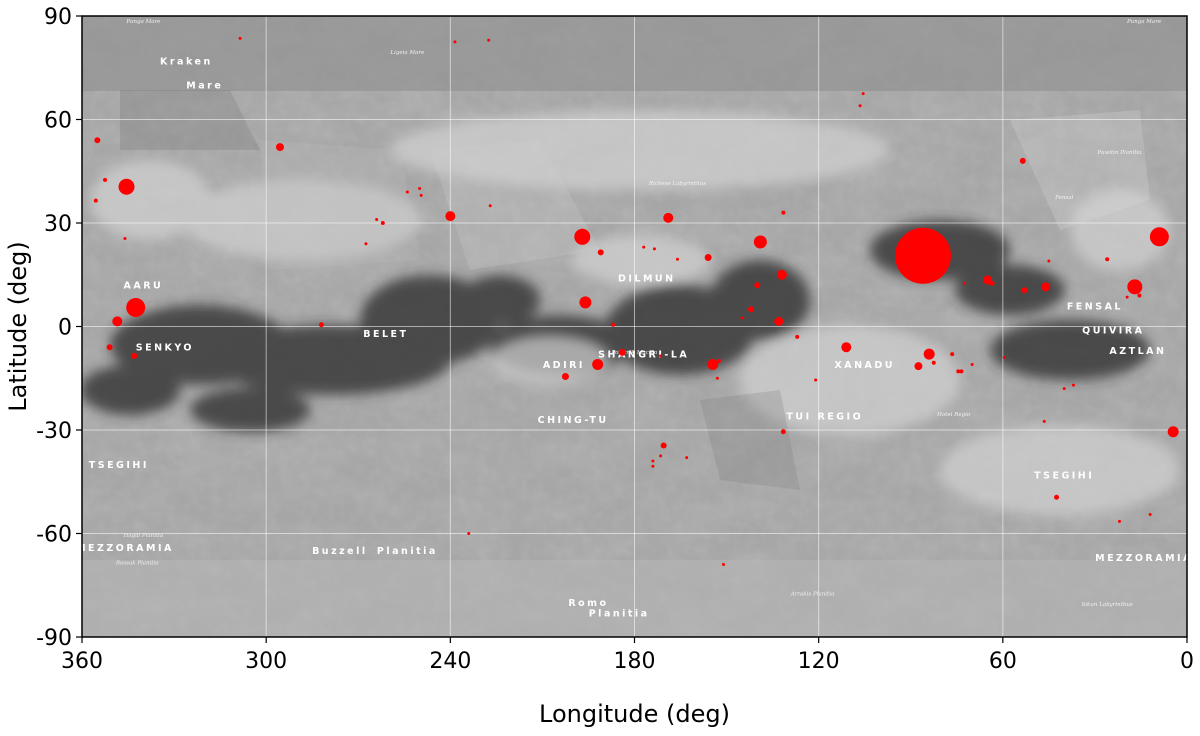  What do you see at coordinates (677, 184) in the screenshot?
I see `feature-label: Richese Labyrinthus` at bounding box center [677, 184].